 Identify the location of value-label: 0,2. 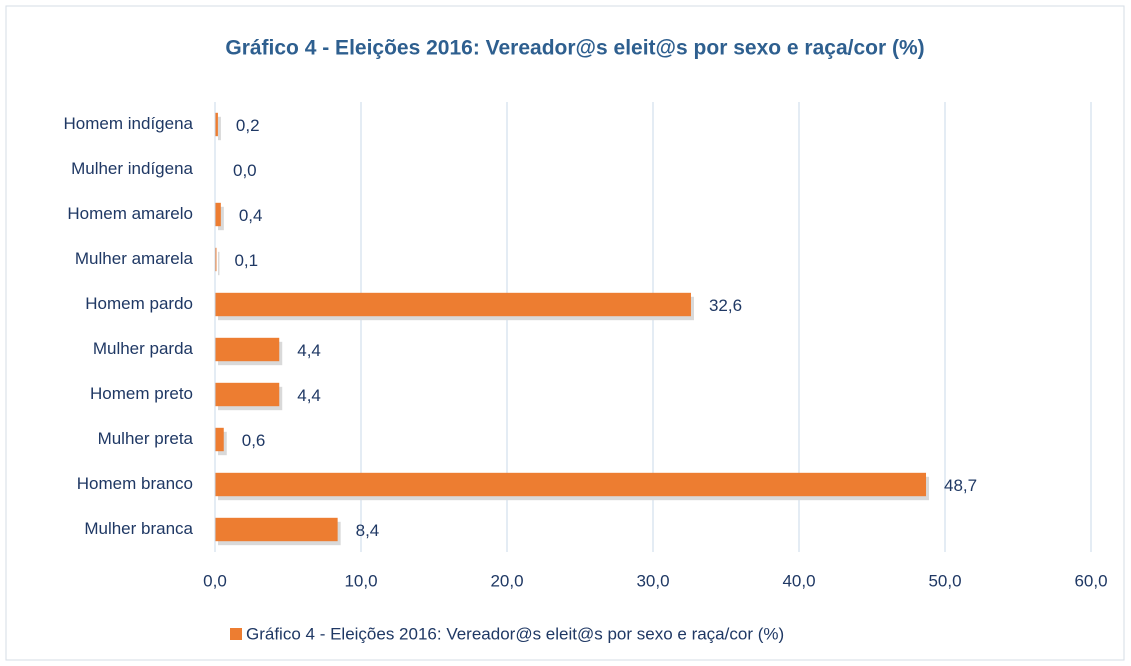
(248, 125).